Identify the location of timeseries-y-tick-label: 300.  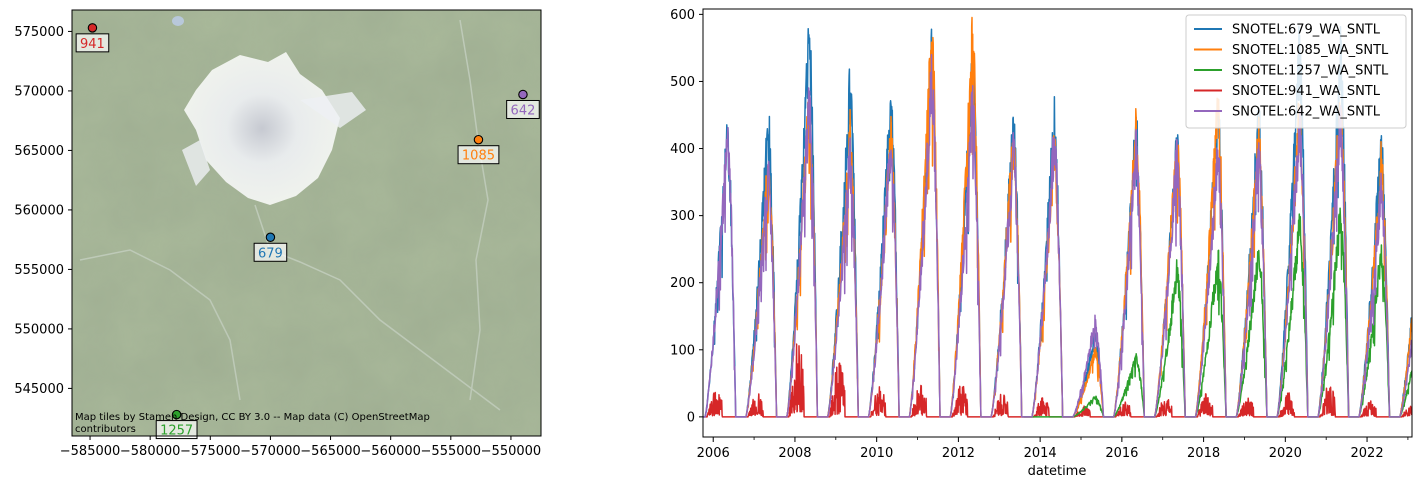
(682, 216).